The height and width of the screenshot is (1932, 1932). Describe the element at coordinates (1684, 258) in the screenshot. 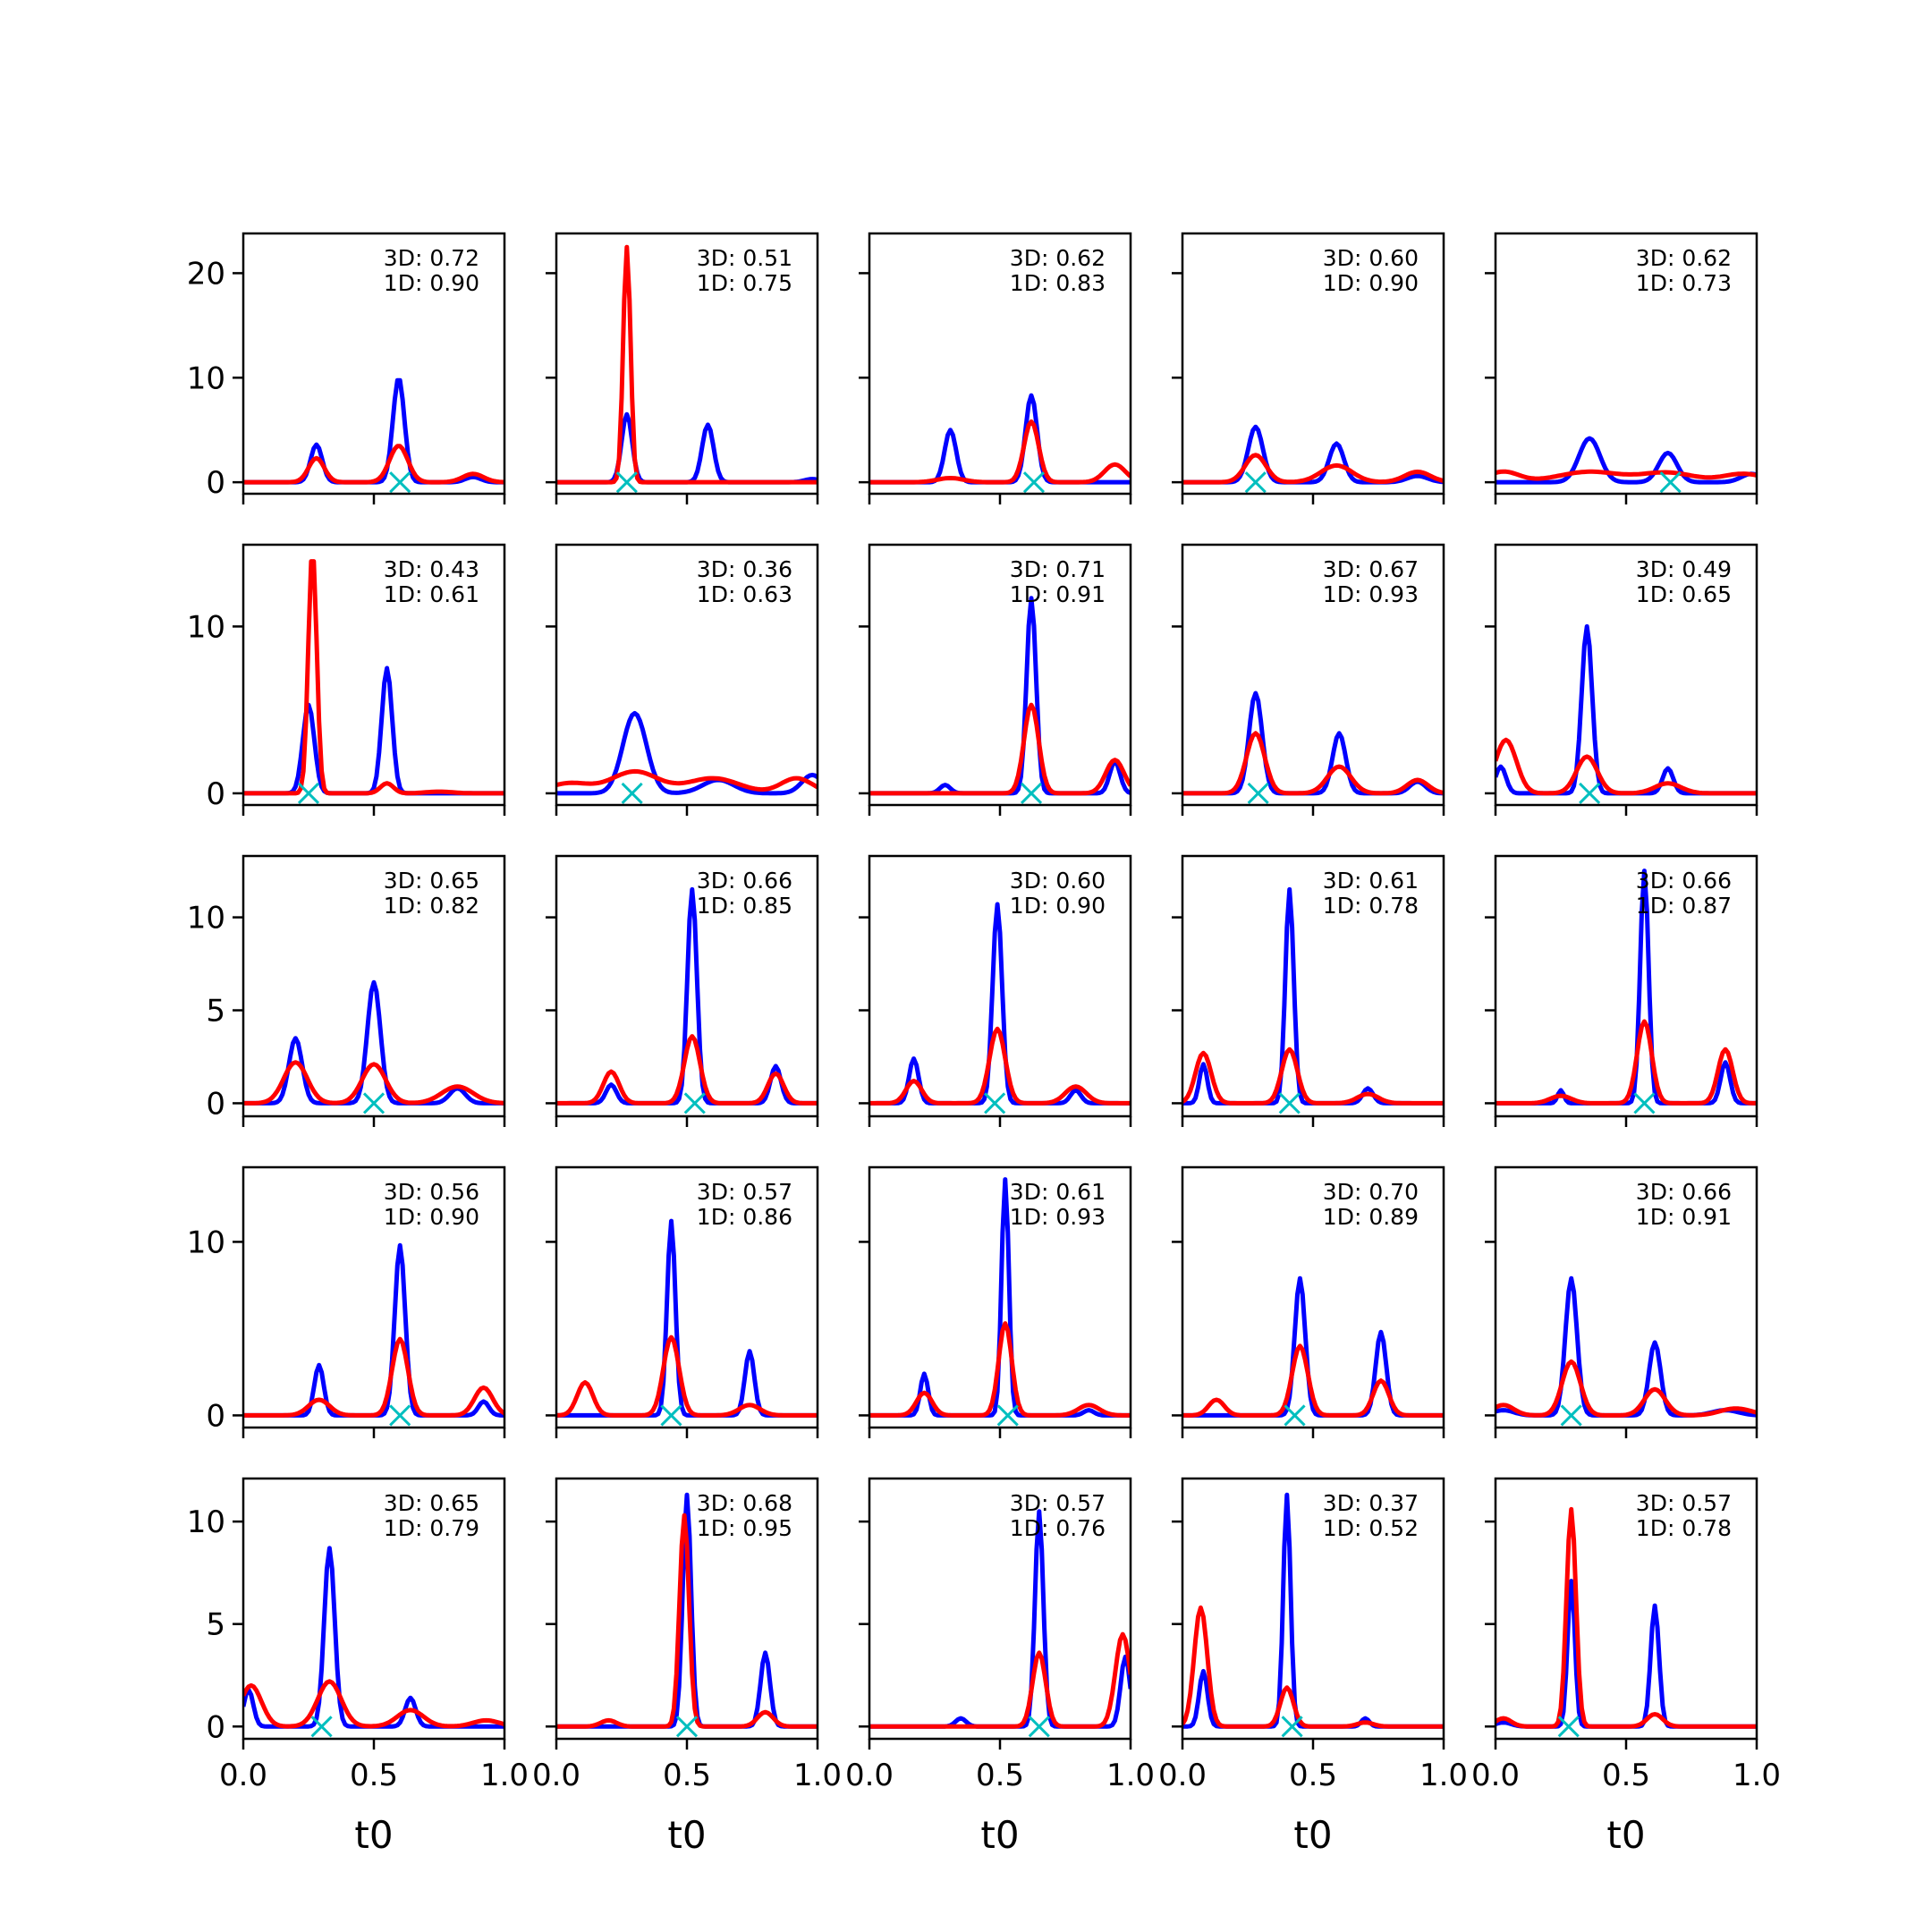

I see `annotation-text: 3D: 0.62` at that location.